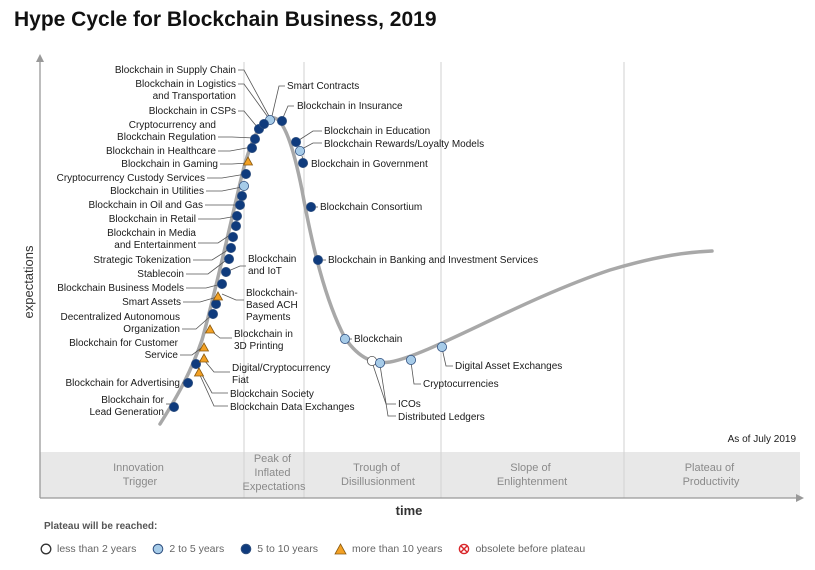 This screenshot has width=815, height=570. Describe the element at coordinates (254, 138) in the screenshot. I see `marker-regulation` at that location.